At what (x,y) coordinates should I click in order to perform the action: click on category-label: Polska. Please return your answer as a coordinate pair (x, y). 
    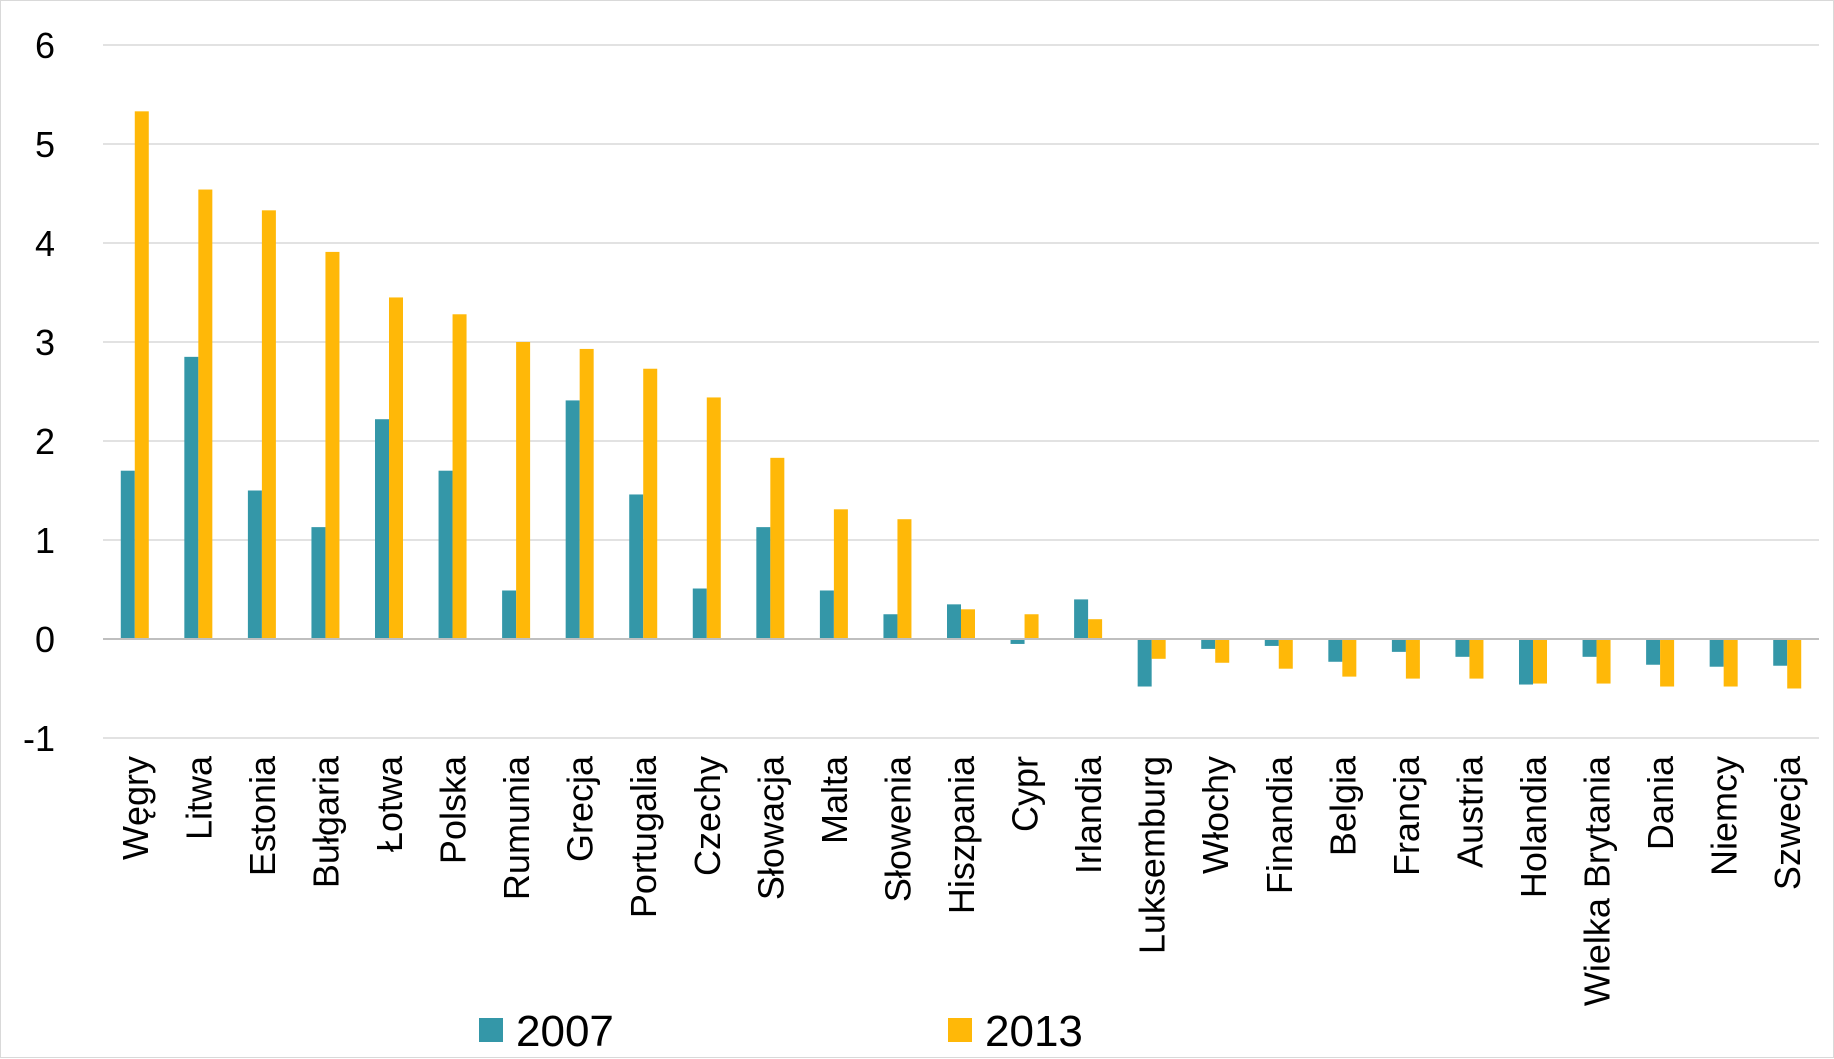
    Looking at the image, I should click on (453, 809).